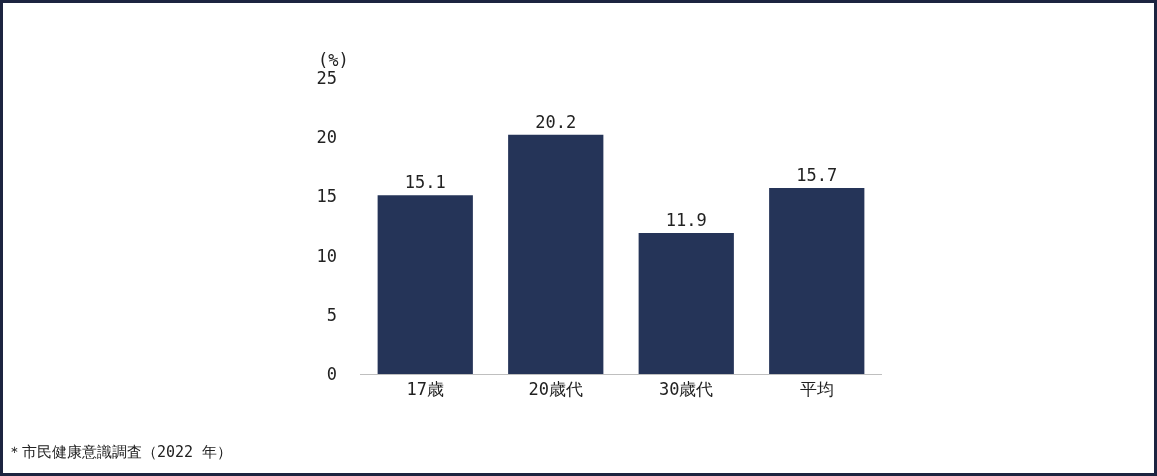 The height and width of the screenshot is (476, 1157). What do you see at coordinates (816, 389) in the screenshot?
I see `x-tick-label: 平均` at bounding box center [816, 389].